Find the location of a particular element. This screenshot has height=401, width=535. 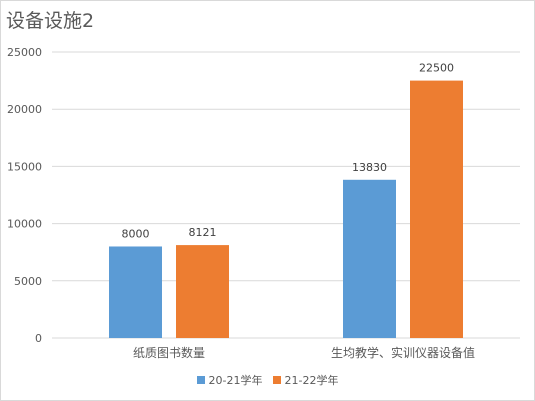

data-label: 8000 is located at coordinates (136, 233).